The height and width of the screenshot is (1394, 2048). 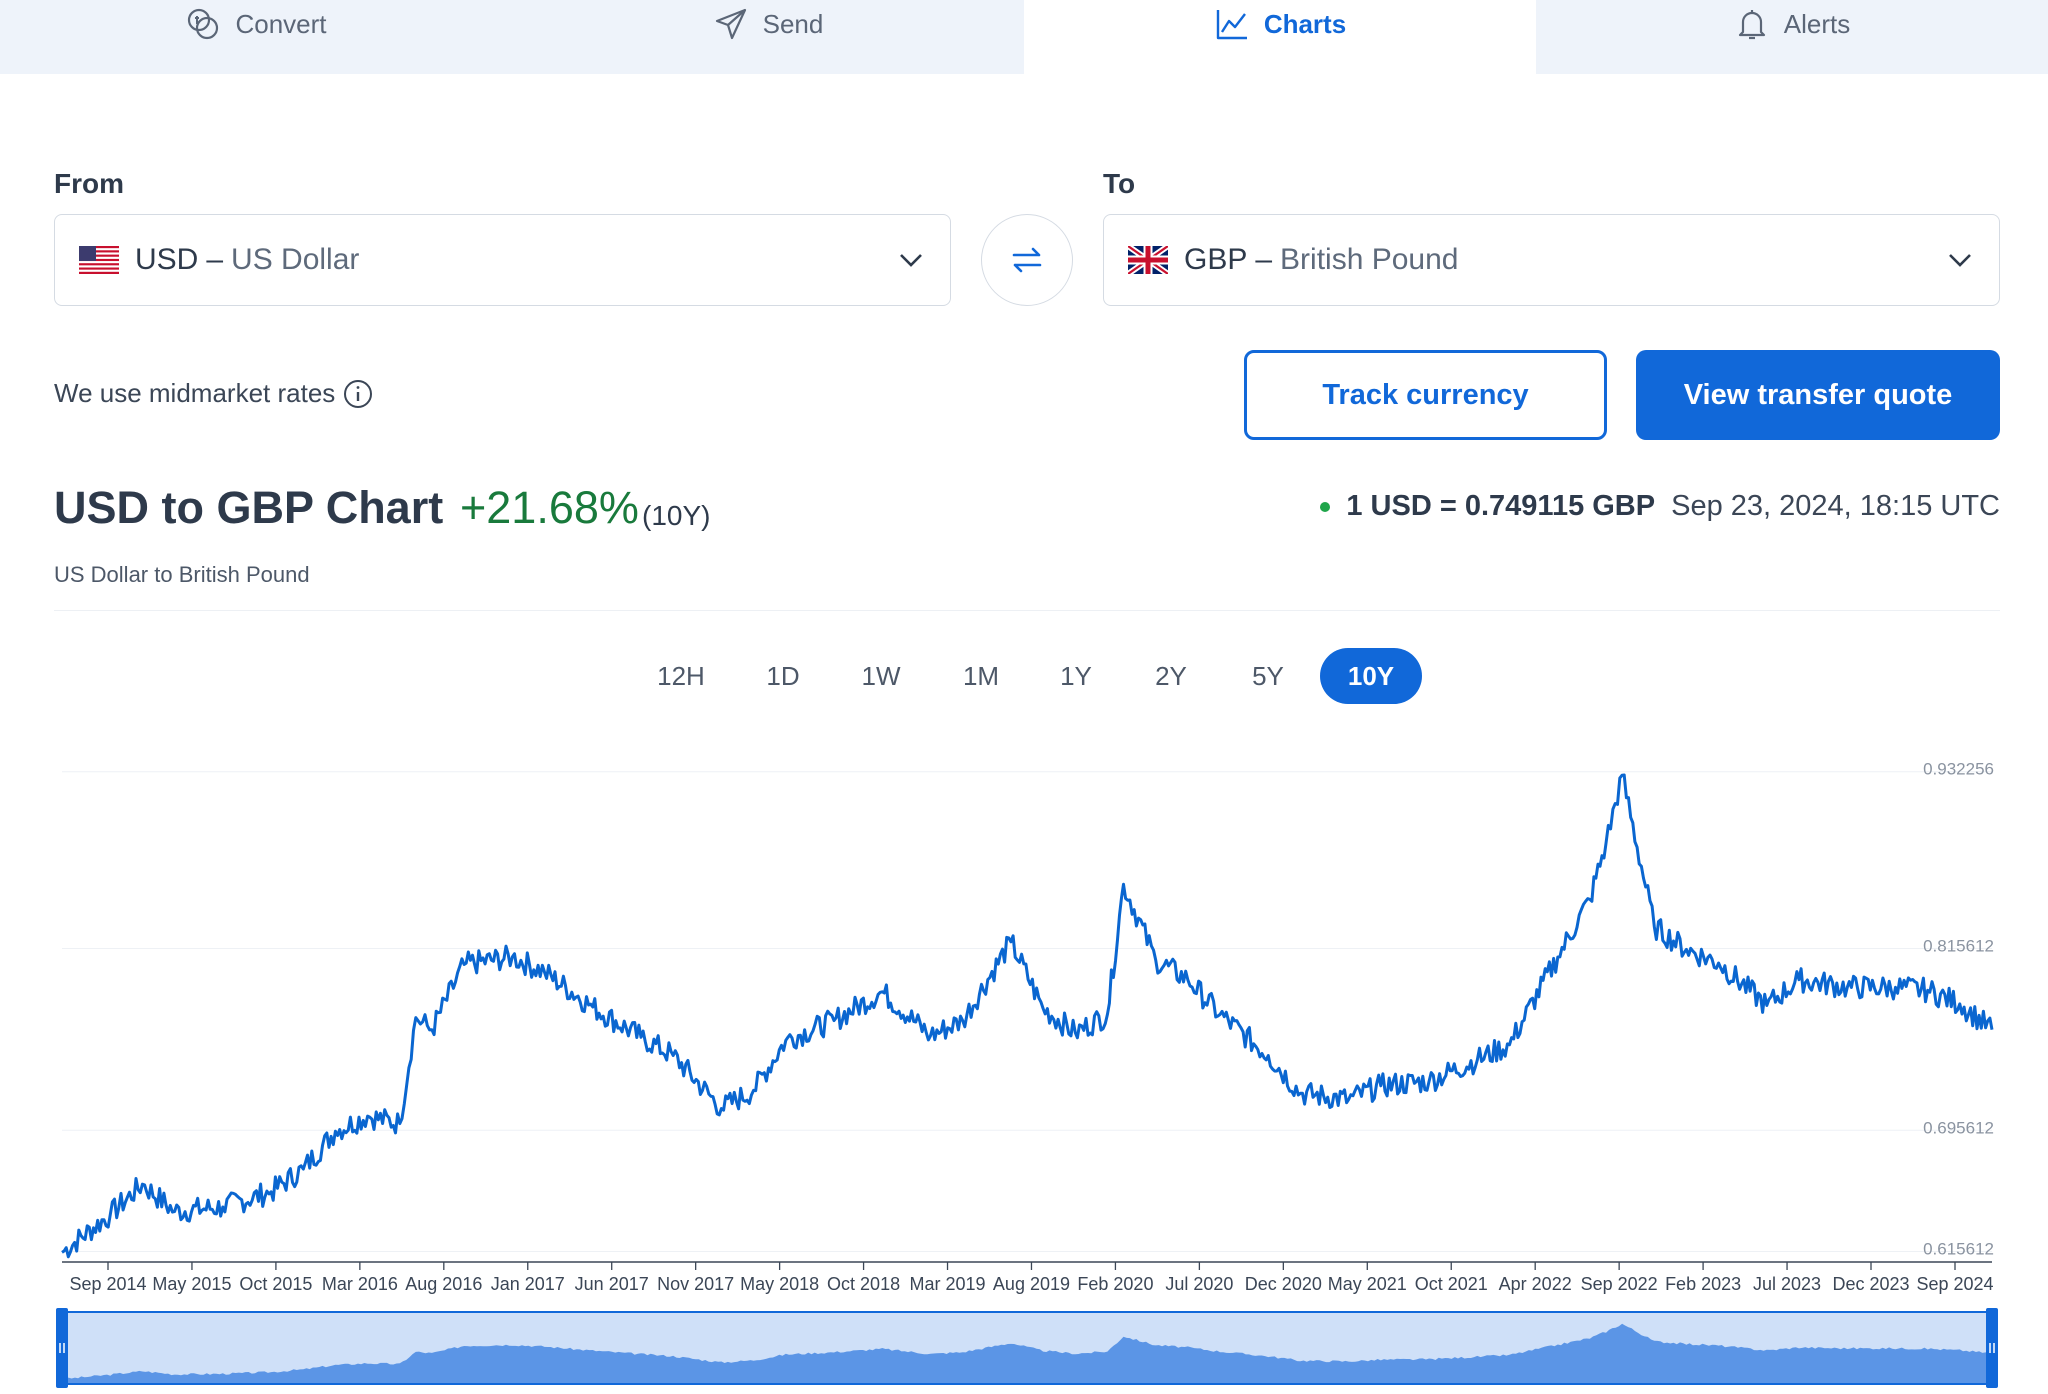 I want to click on to-currency-name: British Pound, so click(x=1369, y=259).